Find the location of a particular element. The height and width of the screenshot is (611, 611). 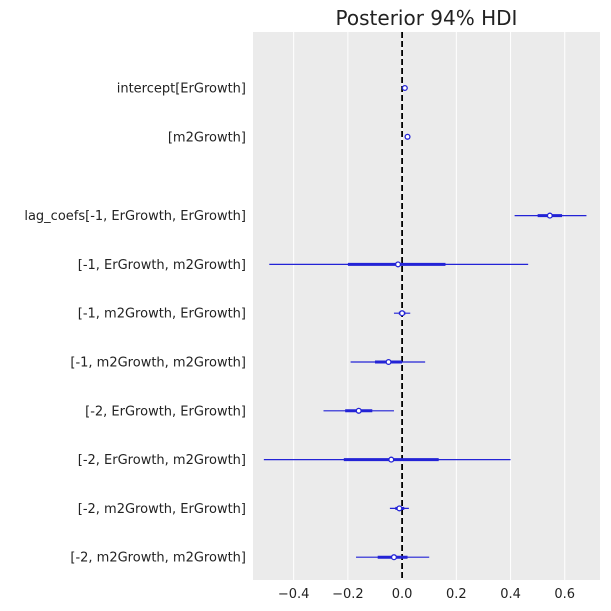

row-label: intercept[ErGrowth] is located at coordinates (181, 89).